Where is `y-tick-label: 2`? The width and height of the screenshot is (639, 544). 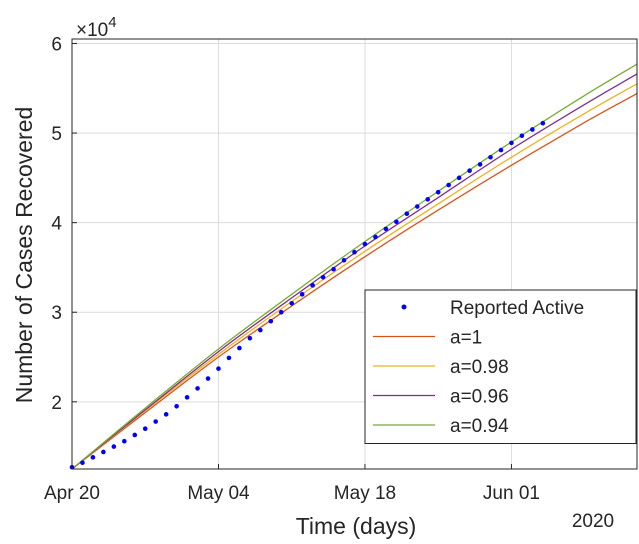 y-tick-label: 2 is located at coordinates (56, 403).